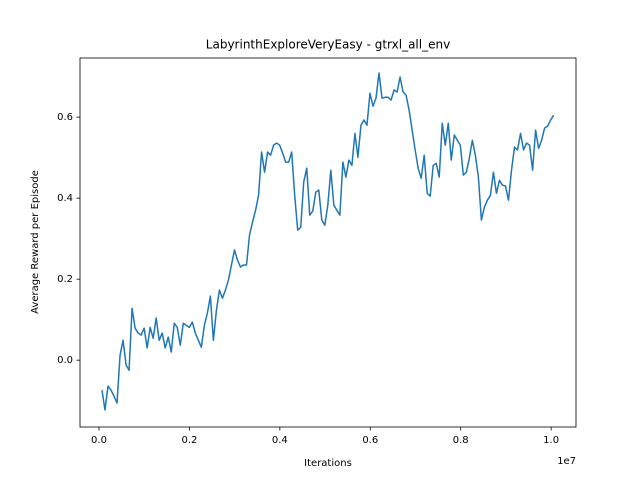 The width and height of the screenshot is (640, 480). I want to click on x-offset-label: 1e7, so click(566, 461).